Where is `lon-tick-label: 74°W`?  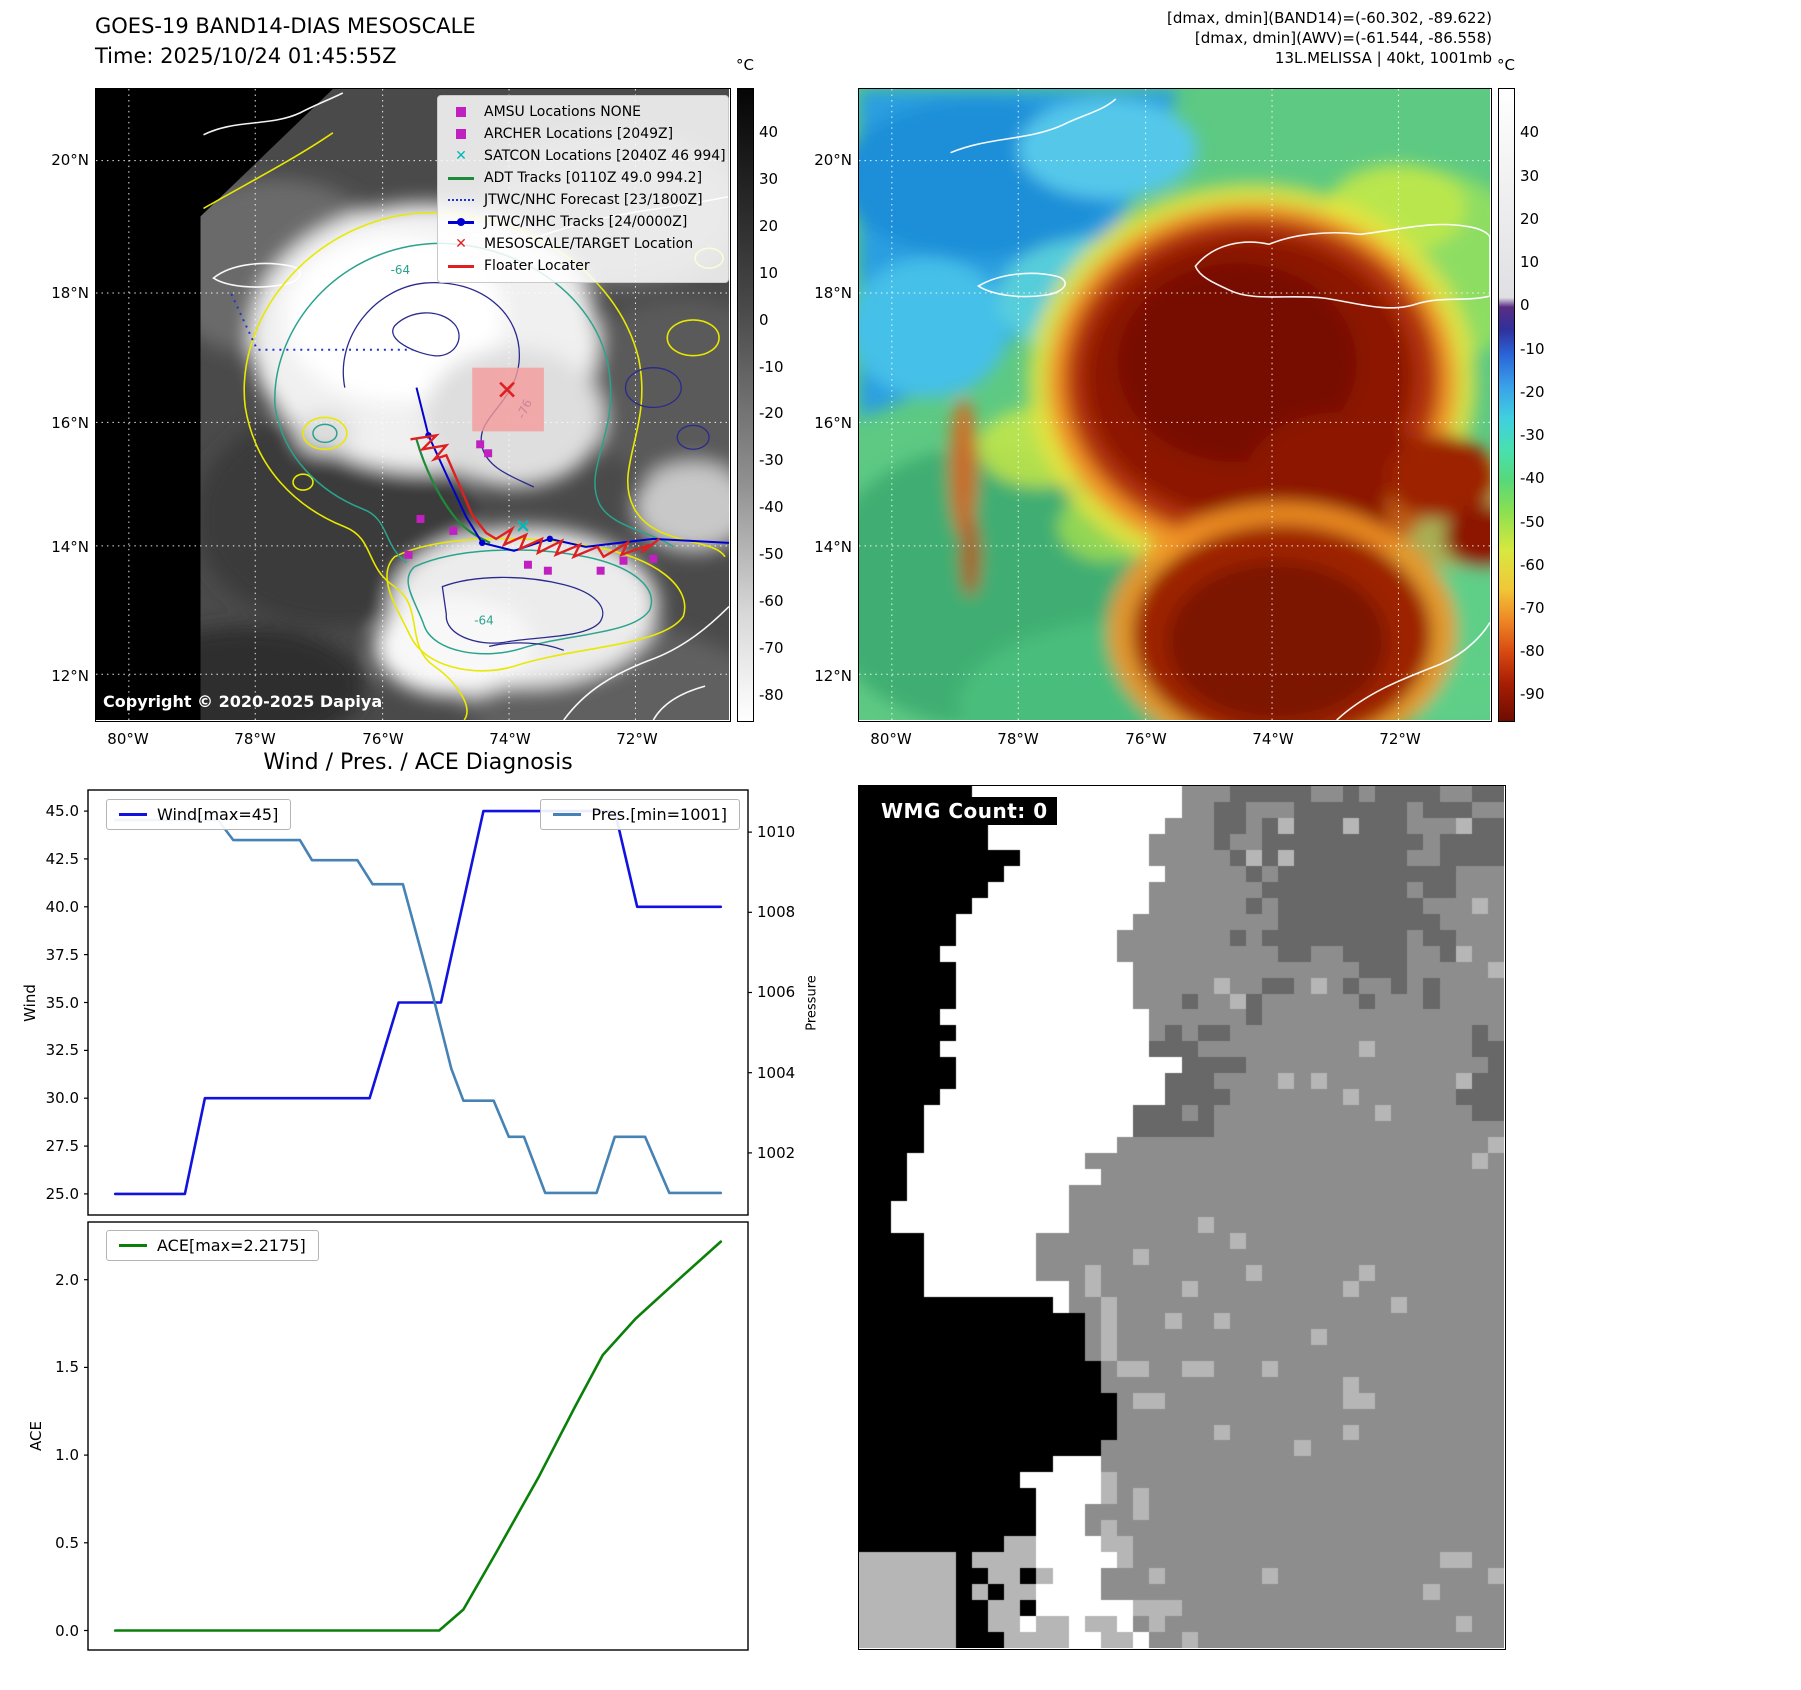 lon-tick-label: 74°W is located at coordinates (1273, 739).